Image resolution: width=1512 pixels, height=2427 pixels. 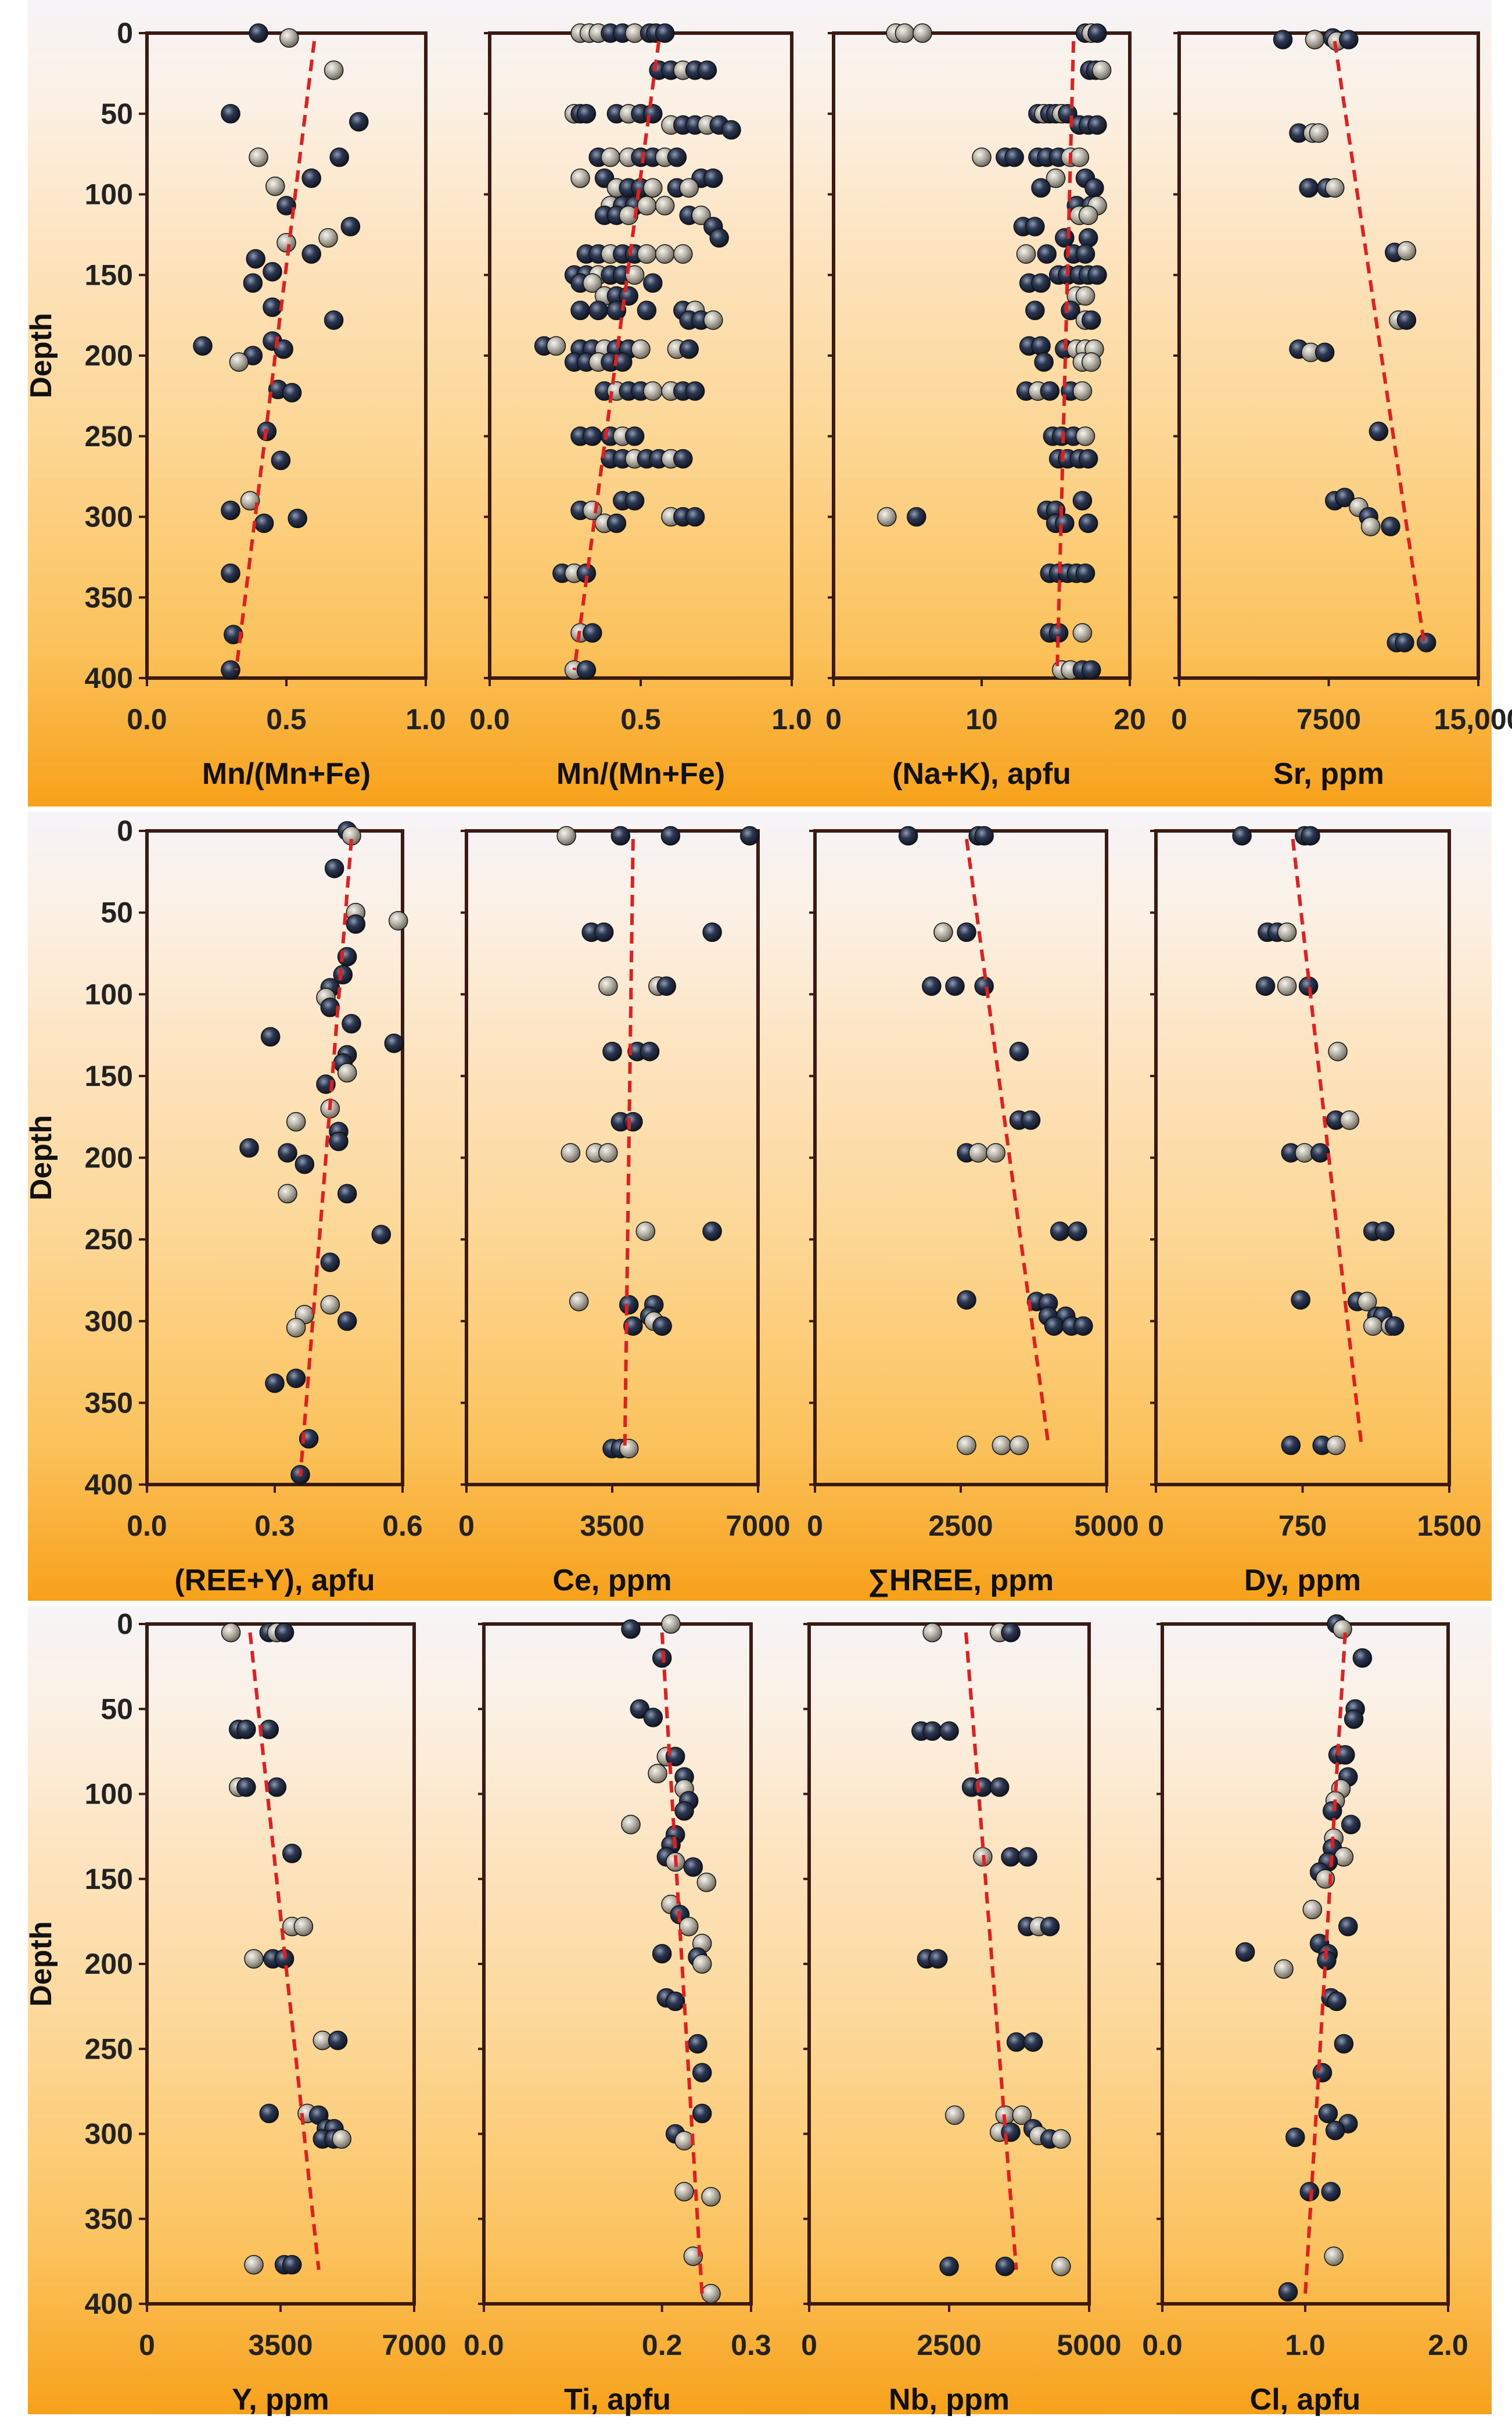 I want to click on x-axis-title: ∑HREE, ppm, so click(x=961, y=1580).